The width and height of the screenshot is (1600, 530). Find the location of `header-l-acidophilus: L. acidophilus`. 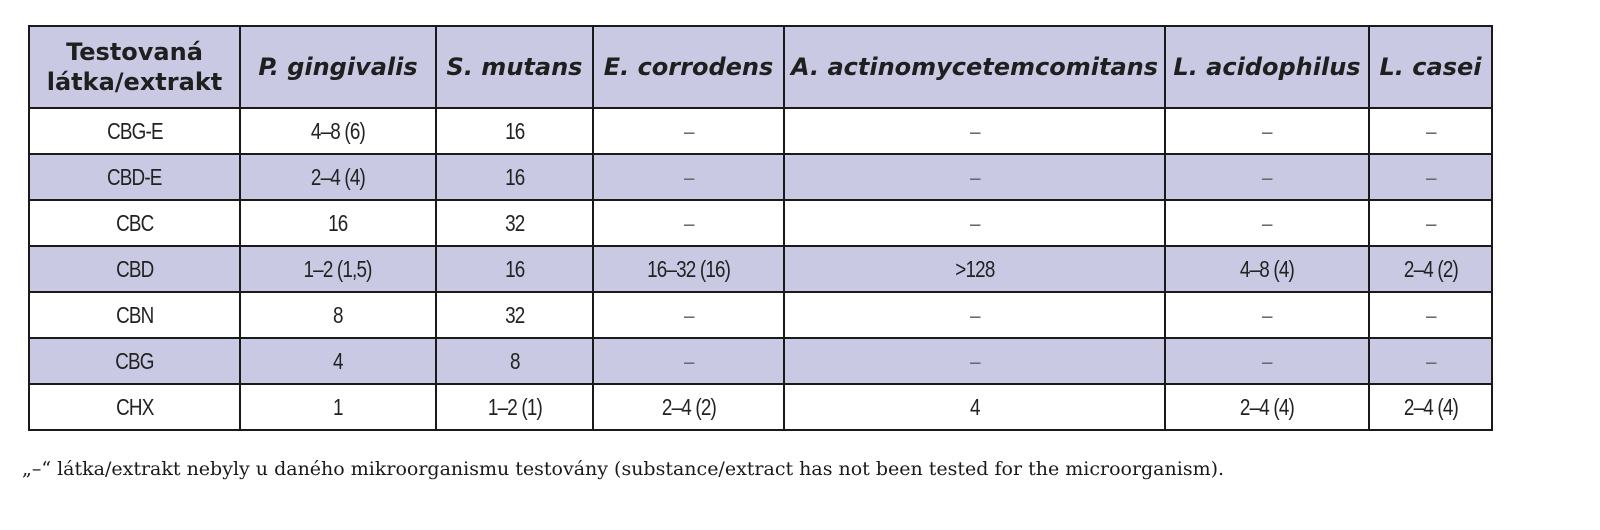

header-l-acidophilus: L. acidophilus is located at coordinates (1267, 67).